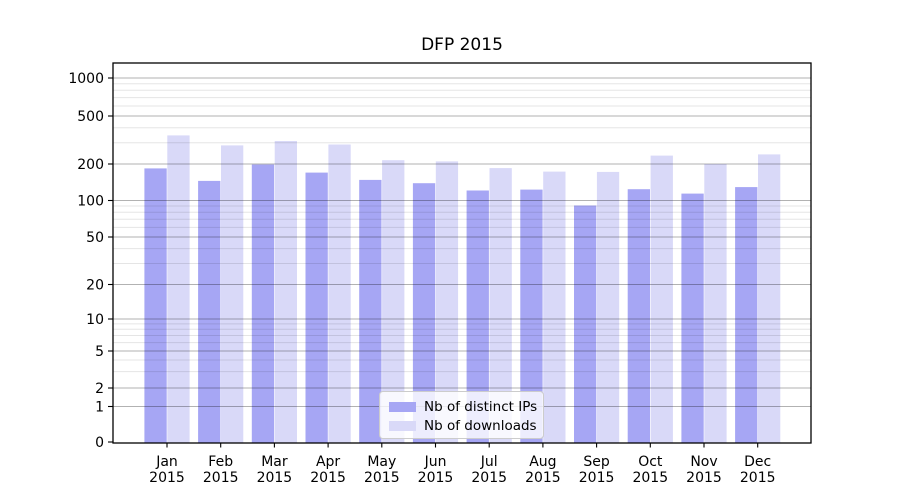  I want to click on legend-label-downloads: Nb of downloads, so click(480, 425).